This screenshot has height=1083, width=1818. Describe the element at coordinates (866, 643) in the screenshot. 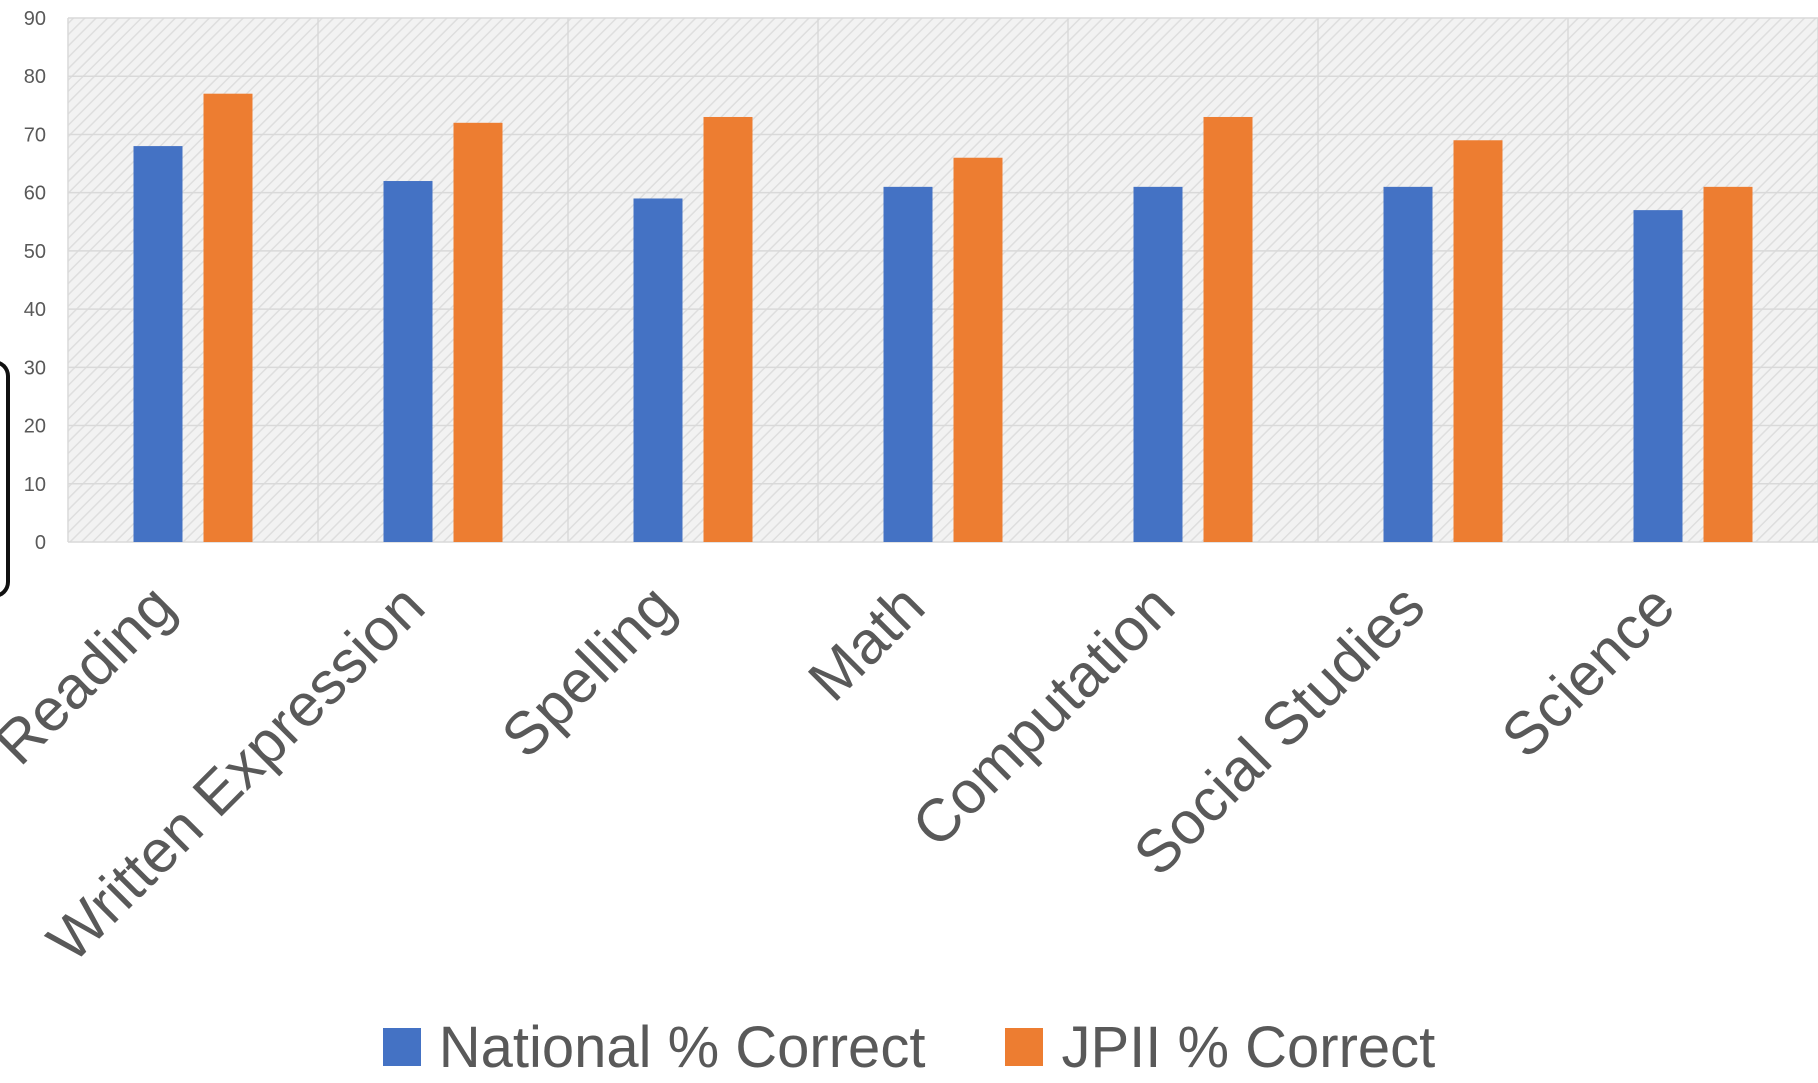

I see `x-tick-label: Math` at that location.